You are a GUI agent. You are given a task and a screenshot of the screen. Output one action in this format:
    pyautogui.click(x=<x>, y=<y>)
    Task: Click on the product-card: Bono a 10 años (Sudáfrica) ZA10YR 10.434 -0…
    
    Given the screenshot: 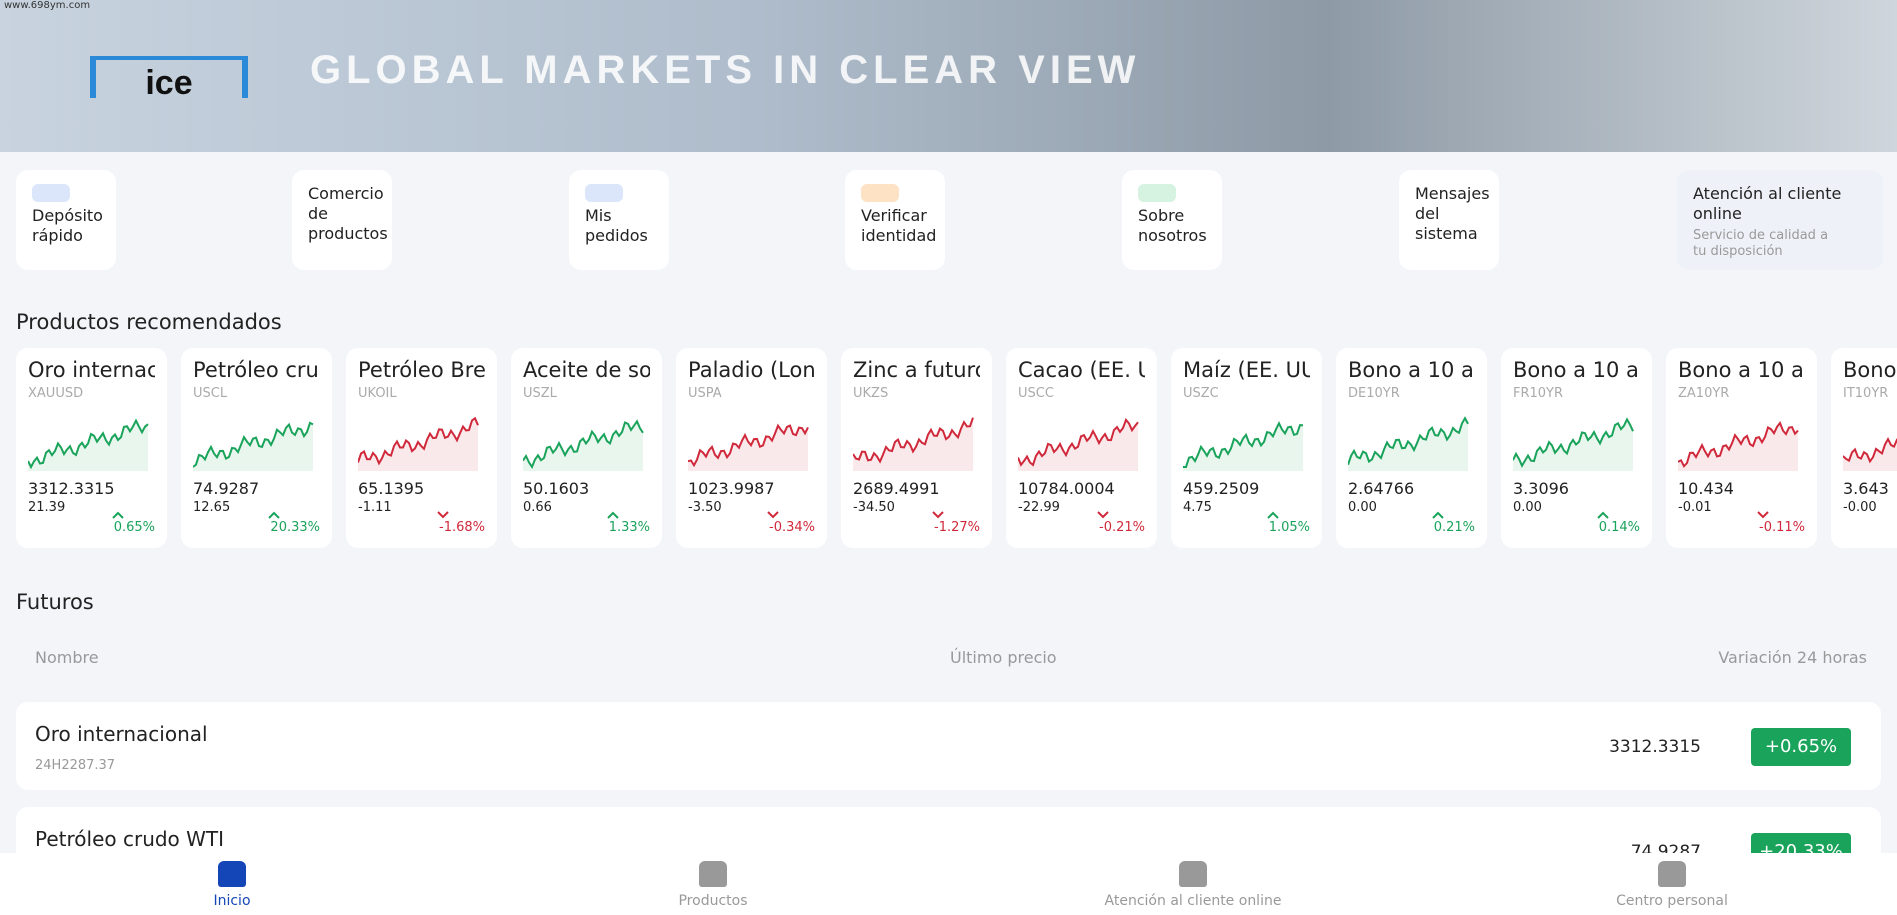 What is the action you would take?
    pyautogui.click(x=1741, y=448)
    